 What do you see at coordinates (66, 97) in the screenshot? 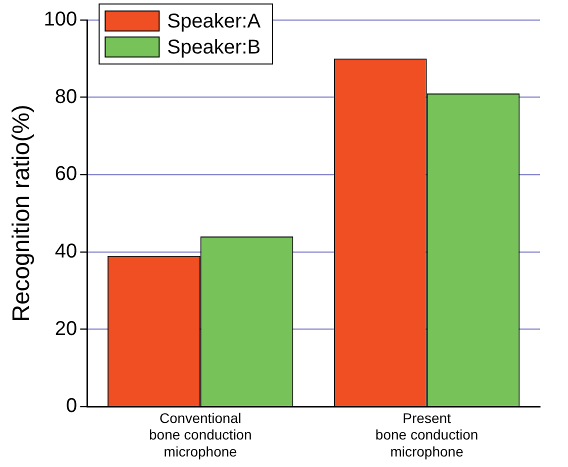
I see `y-tick-label: 80` at bounding box center [66, 97].